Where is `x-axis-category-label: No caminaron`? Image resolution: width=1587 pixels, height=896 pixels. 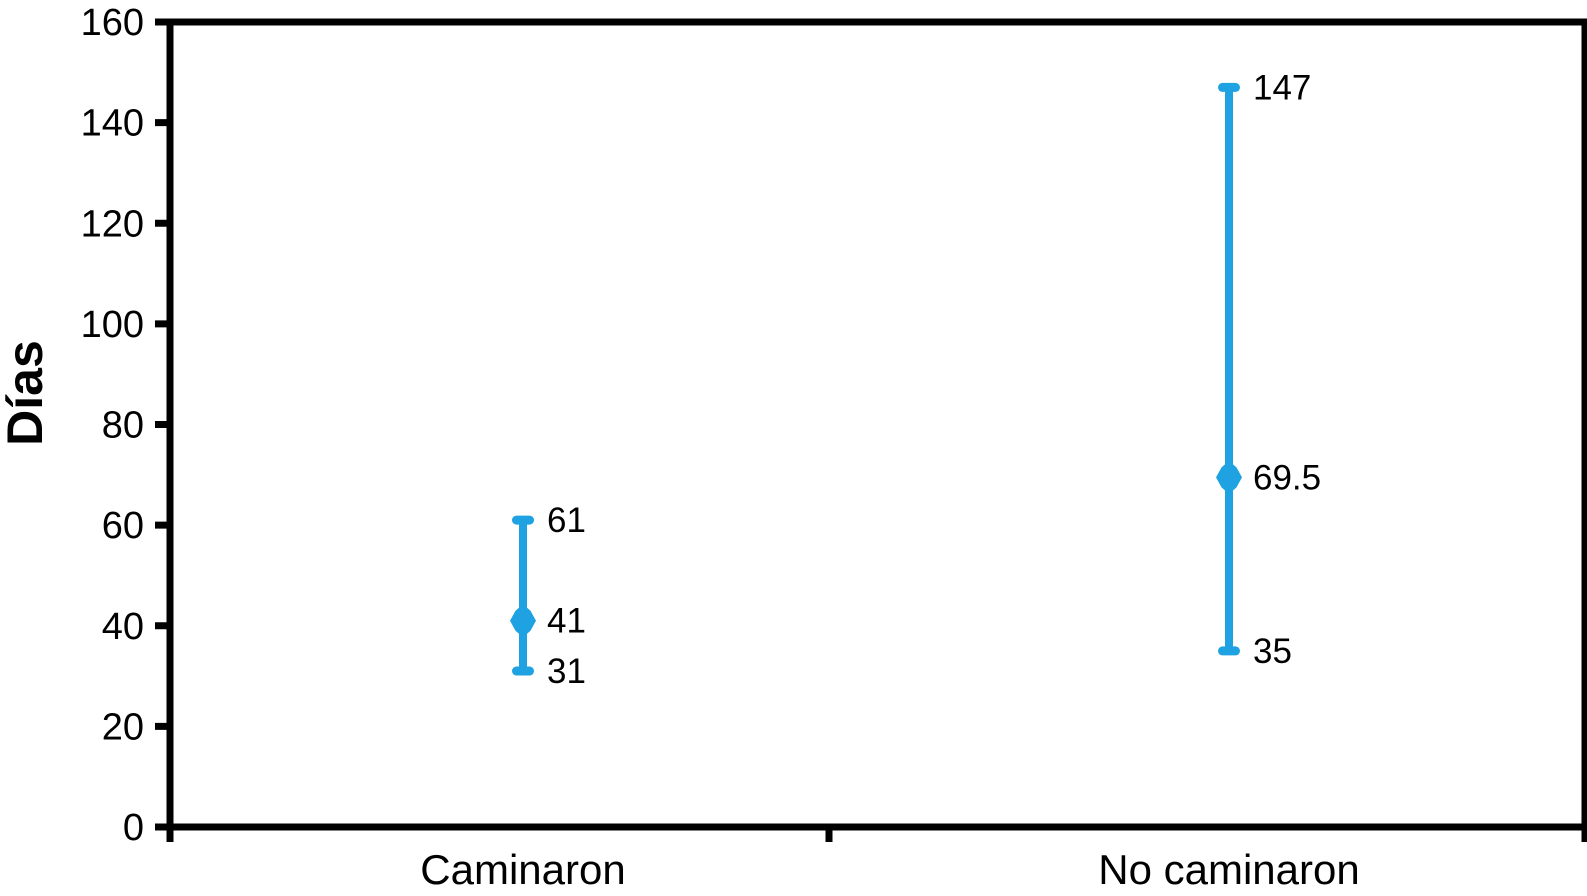 x-axis-category-label: No caminaron is located at coordinates (1228, 869).